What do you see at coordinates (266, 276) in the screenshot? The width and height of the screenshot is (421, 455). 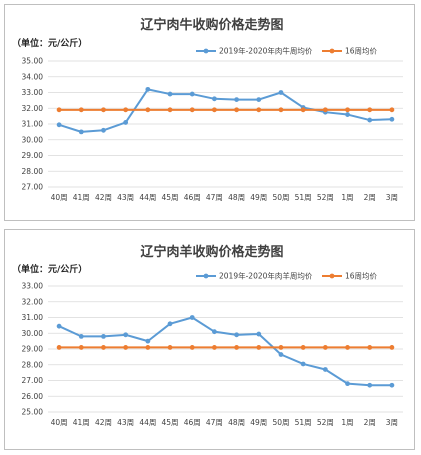 I see `legend-label-mutton-0: 2019年-2020年肉羊周均价` at bounding box center [266, 276].